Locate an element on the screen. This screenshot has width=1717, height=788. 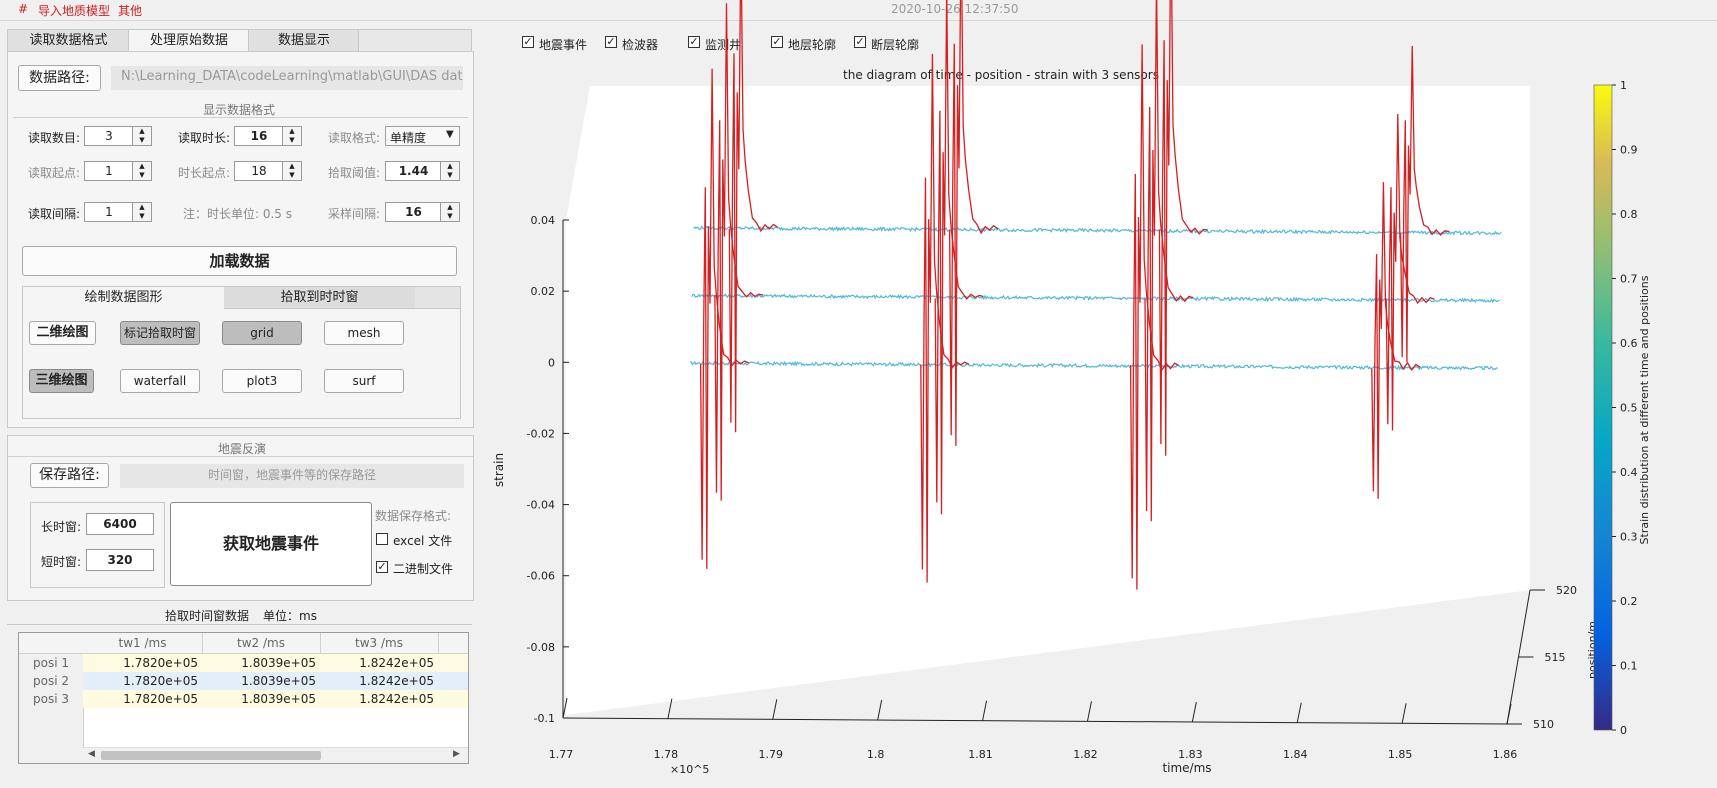
layer-checkbox-wells: ✓ is located at coordinates (694, 41).